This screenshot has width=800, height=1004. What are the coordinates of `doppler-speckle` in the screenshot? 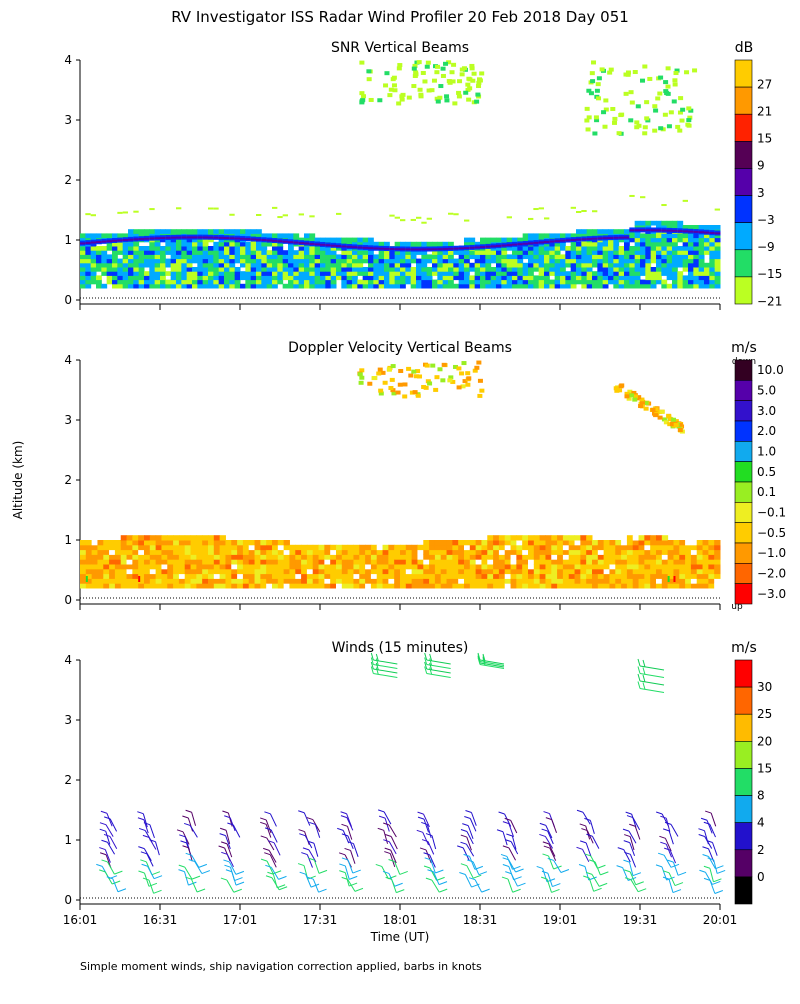 It's located at (86, 579).